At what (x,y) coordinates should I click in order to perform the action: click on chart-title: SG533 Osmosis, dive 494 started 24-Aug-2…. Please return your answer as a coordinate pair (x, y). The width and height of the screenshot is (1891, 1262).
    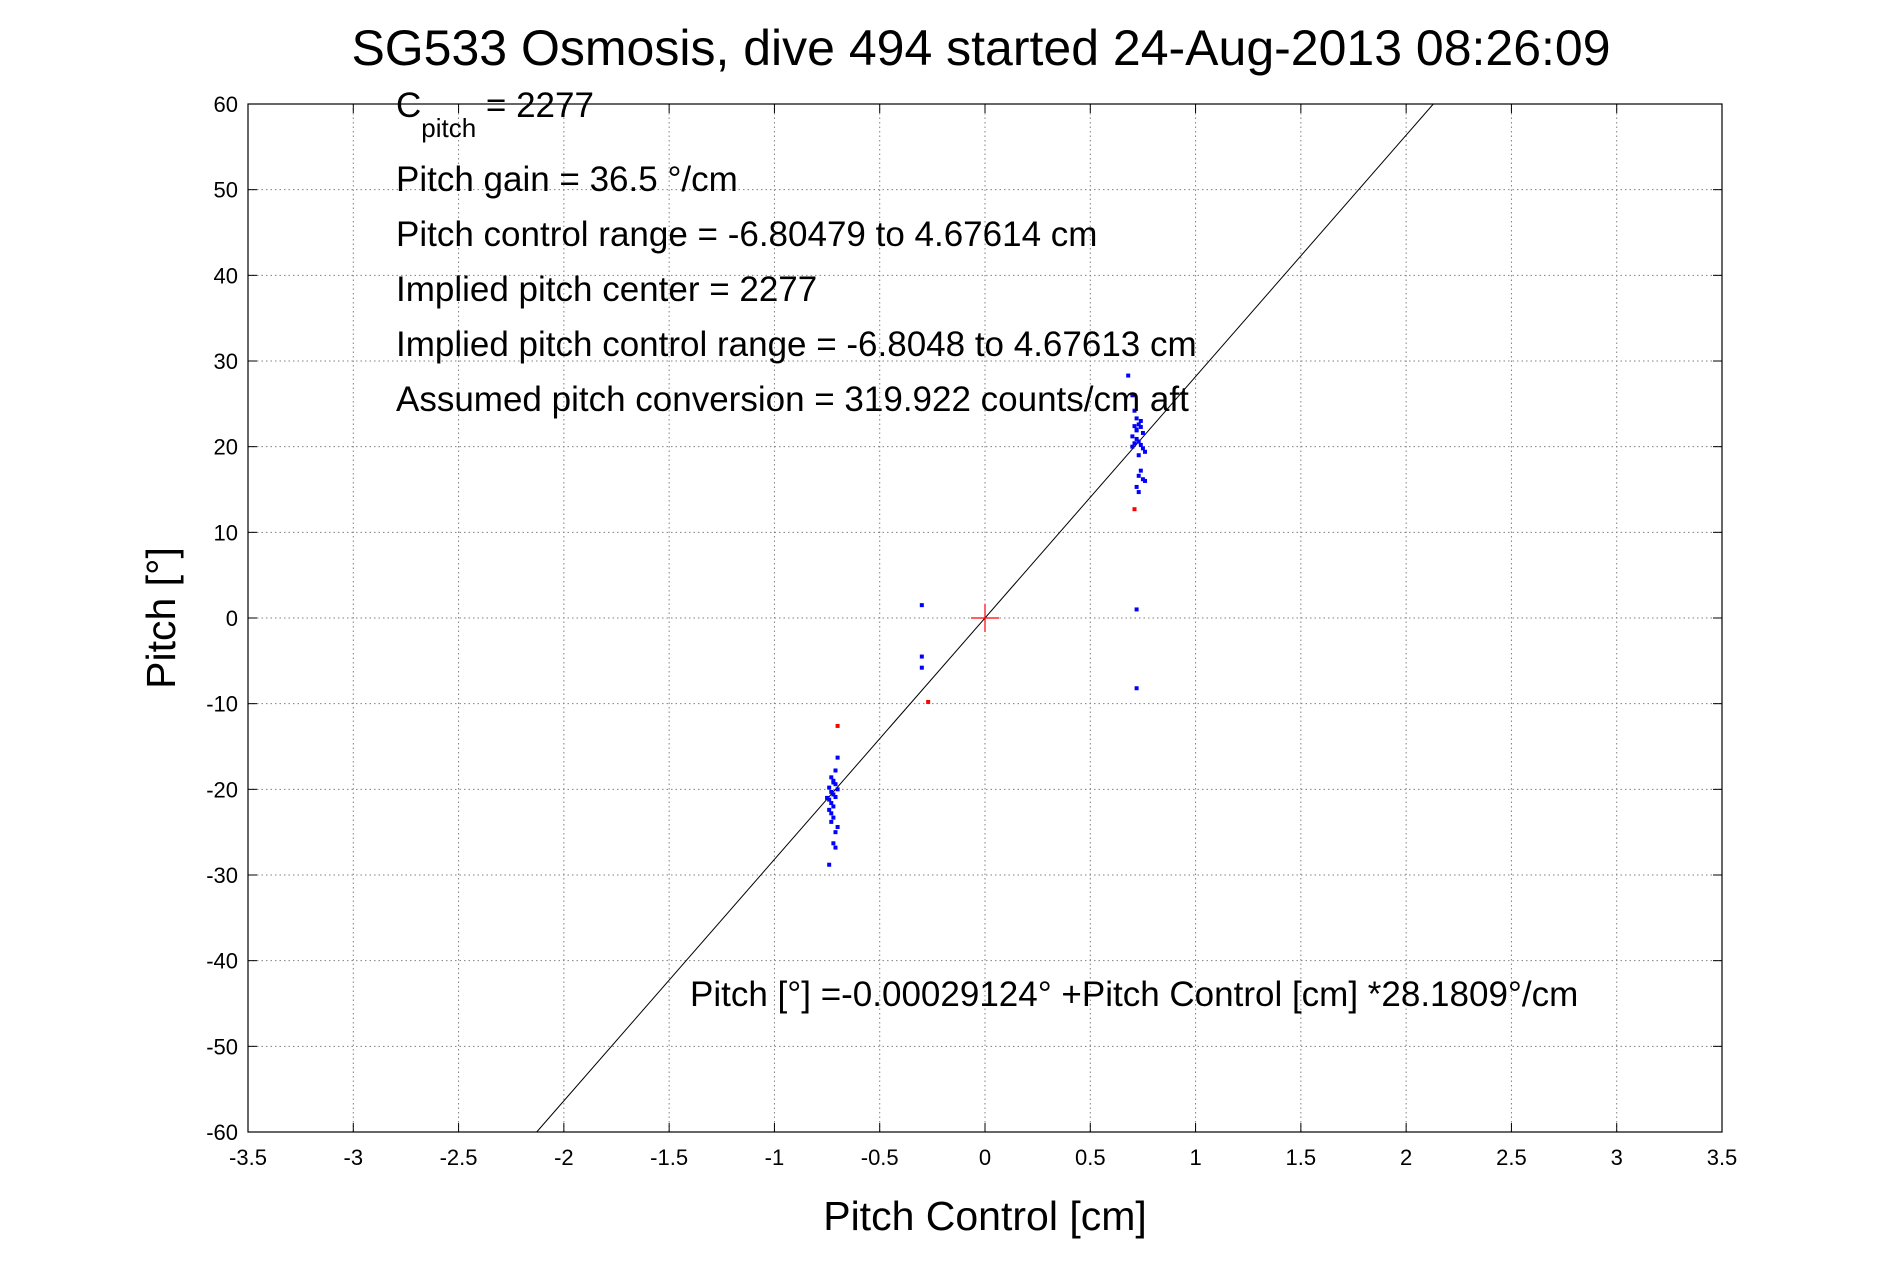
    Looking at the image, I should click on (980, 48).